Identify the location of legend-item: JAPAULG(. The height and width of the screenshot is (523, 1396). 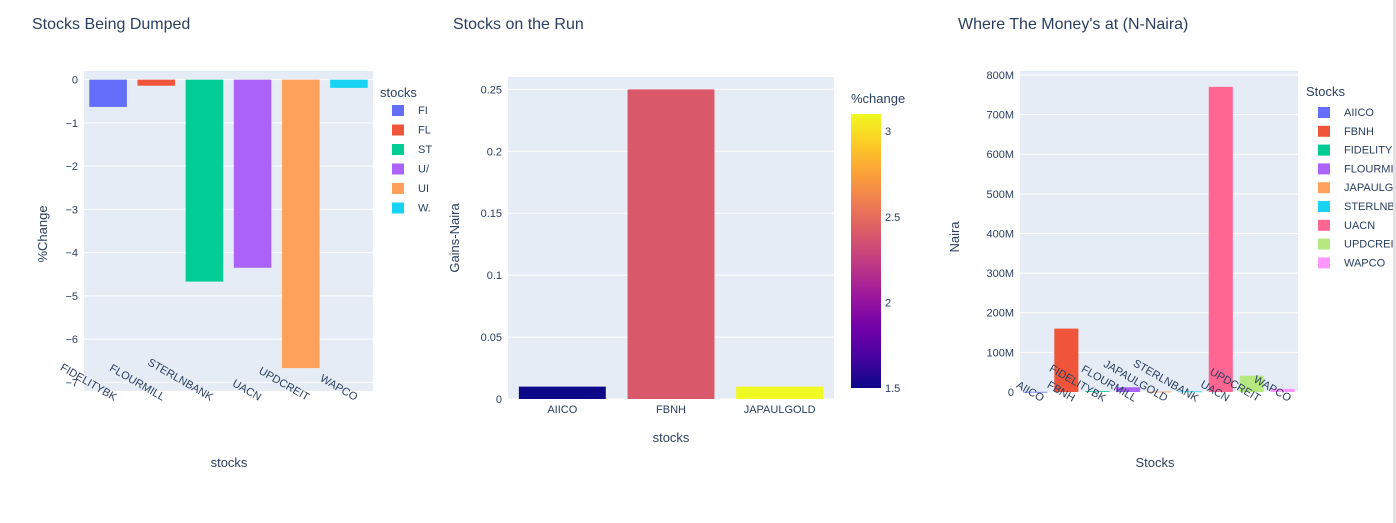
(1357, 188).